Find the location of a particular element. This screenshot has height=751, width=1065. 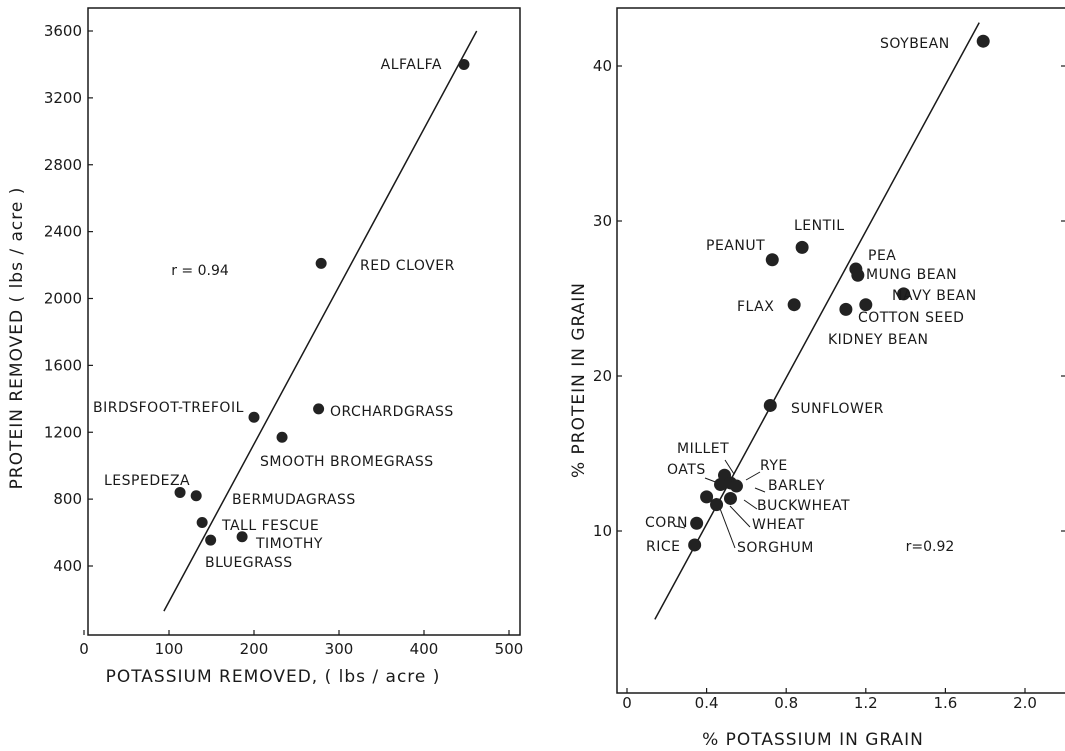

point-label: CORN is located at coordinates (666, 523).